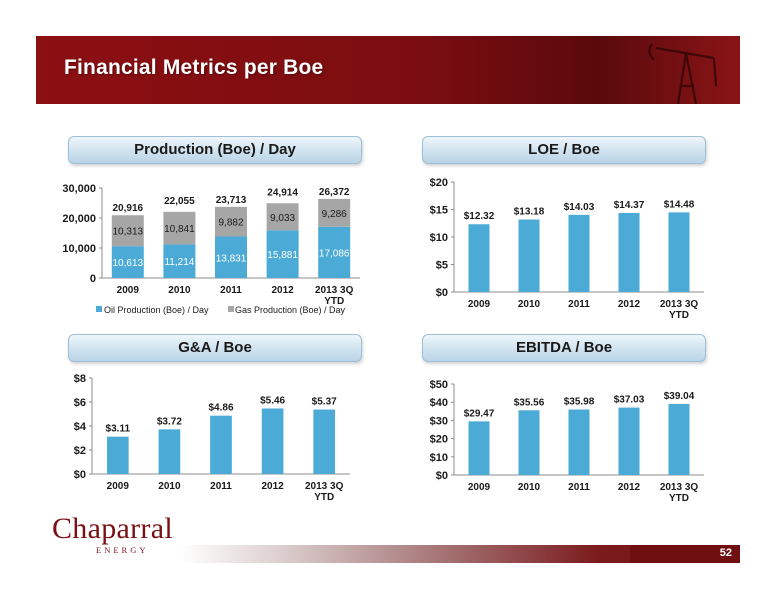 The height and width of the screenshot is (600, 776). Describe the element at coordinates (579, 402) in the screenshot. I see `data-label: $35.98` at that location.